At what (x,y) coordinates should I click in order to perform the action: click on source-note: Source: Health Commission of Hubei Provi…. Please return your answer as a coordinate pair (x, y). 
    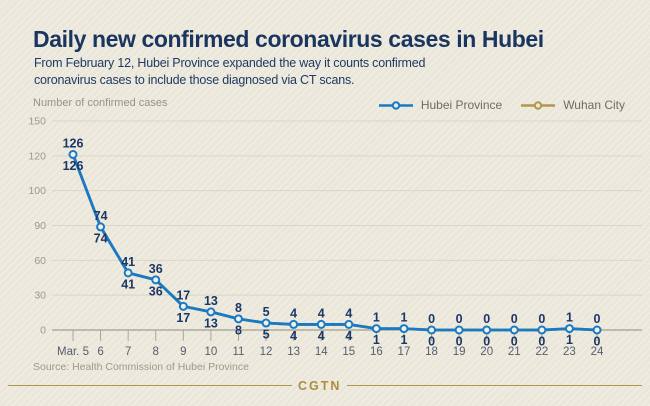
    Looking at the image, I should click on (141, 367).